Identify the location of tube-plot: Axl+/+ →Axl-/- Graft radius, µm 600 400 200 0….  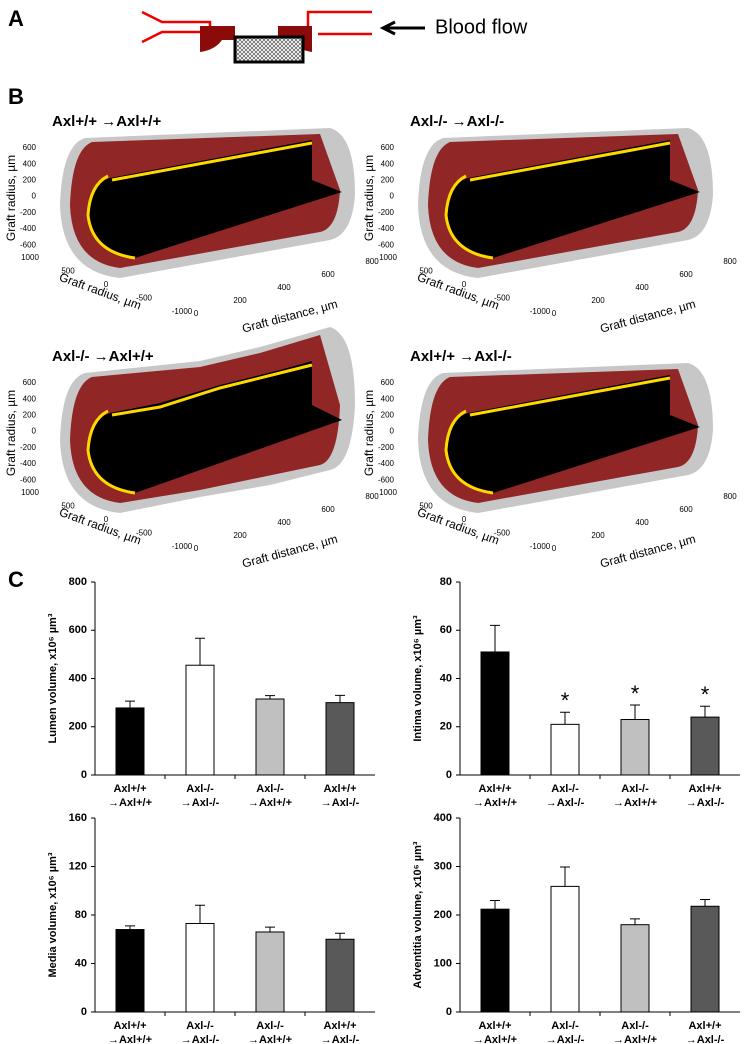
(549, 459).